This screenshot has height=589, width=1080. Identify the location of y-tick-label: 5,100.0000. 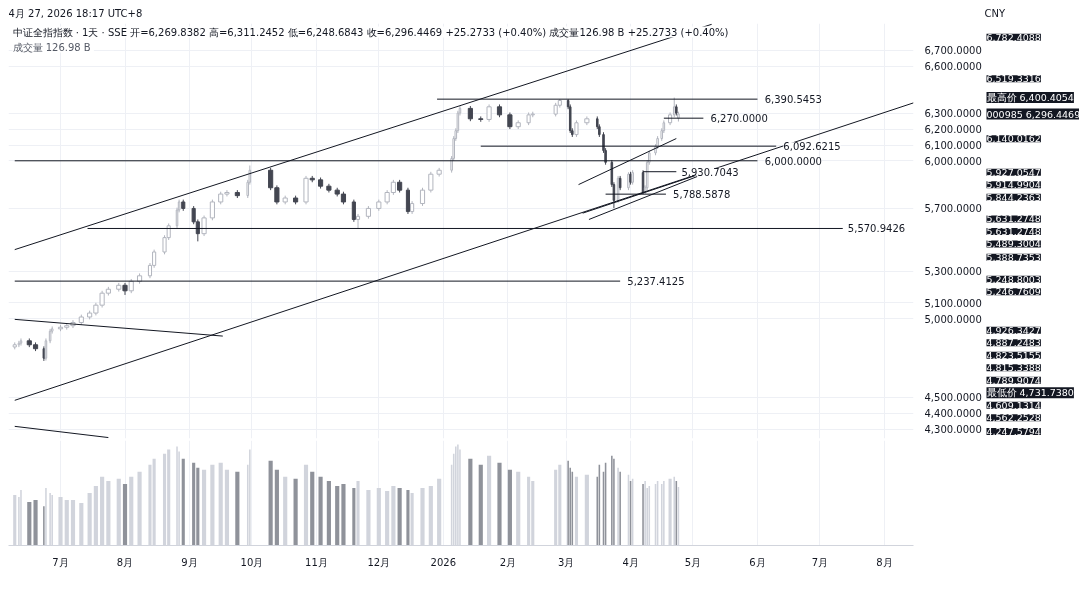
(953, 303).